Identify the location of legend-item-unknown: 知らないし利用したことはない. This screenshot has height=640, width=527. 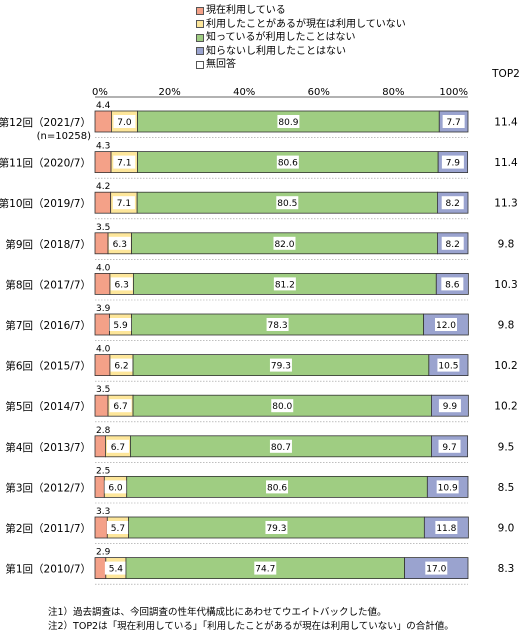
(301, 52).